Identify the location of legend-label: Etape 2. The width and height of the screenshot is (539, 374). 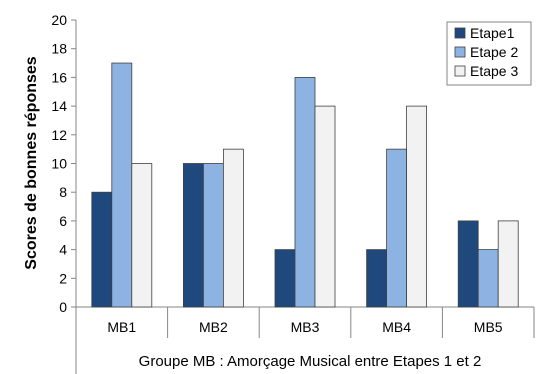
(494, 52).